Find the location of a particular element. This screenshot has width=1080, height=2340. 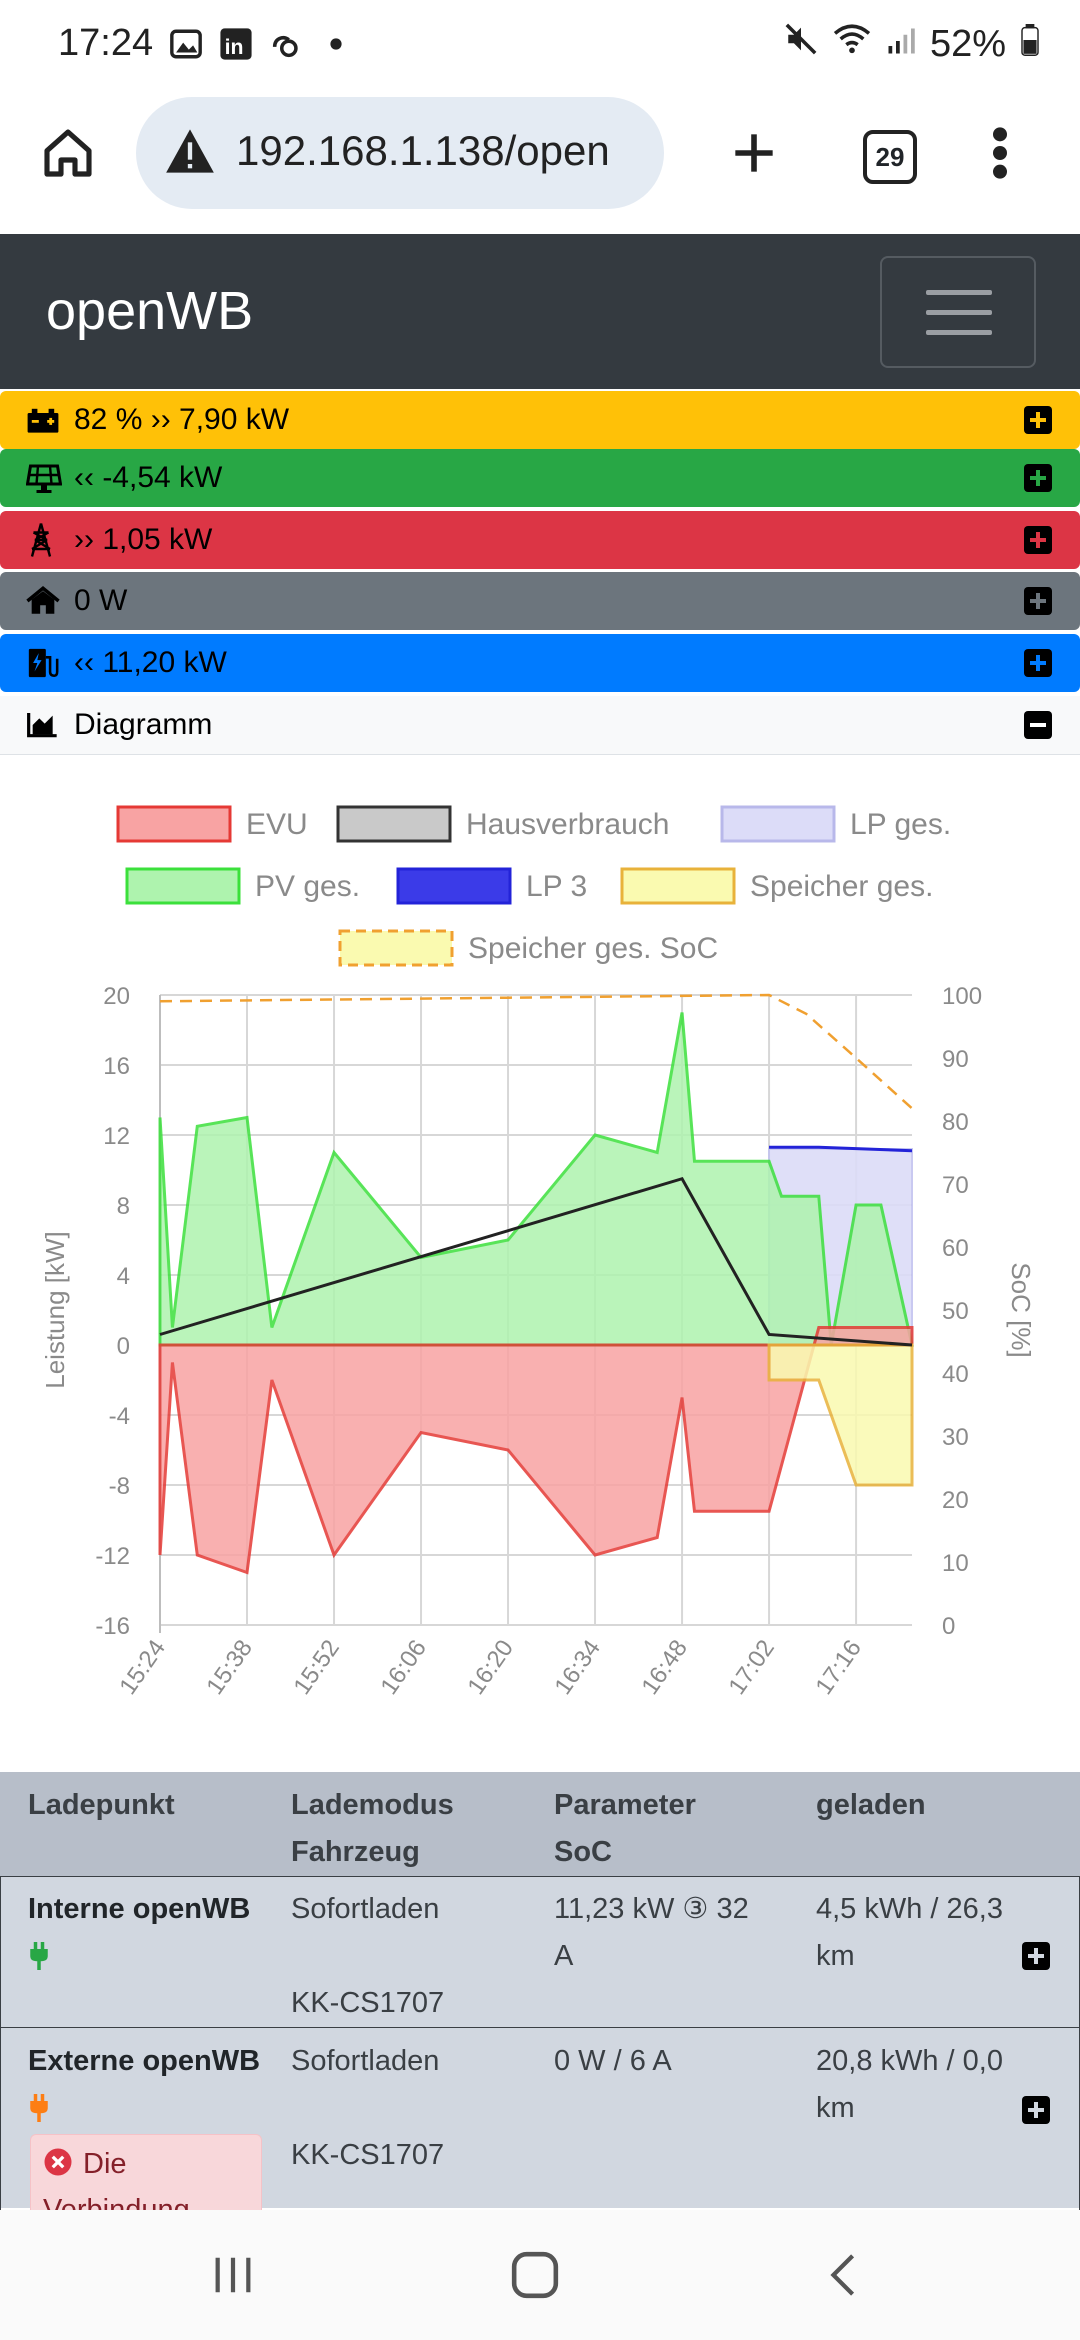

charged-energy: 4,5 kWh / 26,3 is located at coordinates (909, 1909).